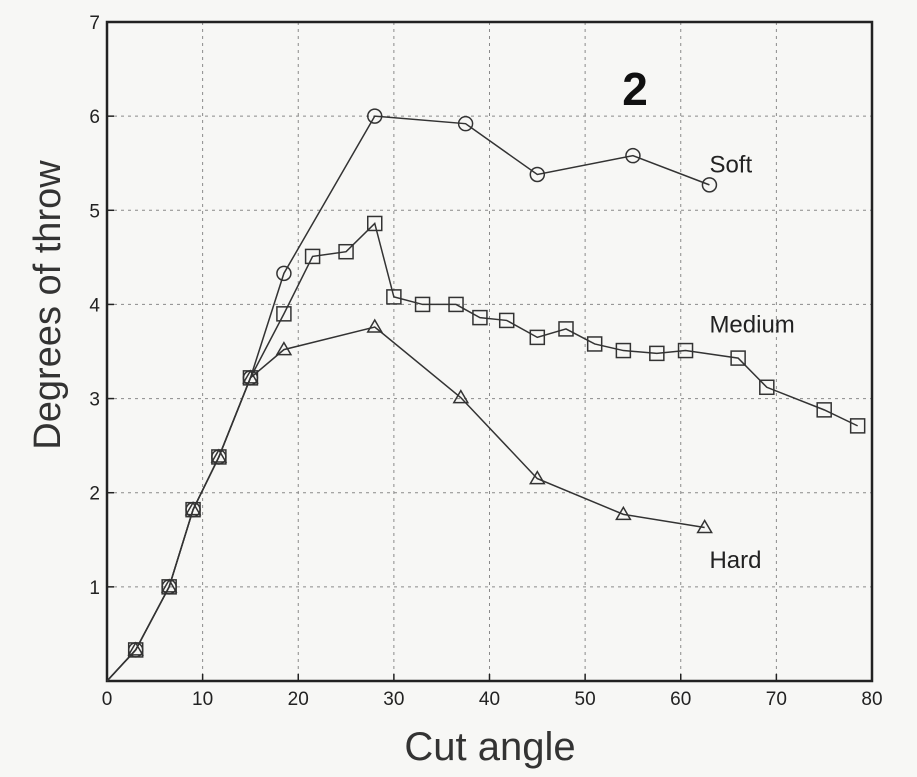  I want to click on series-label-hard: Hard, so click(735, 560).